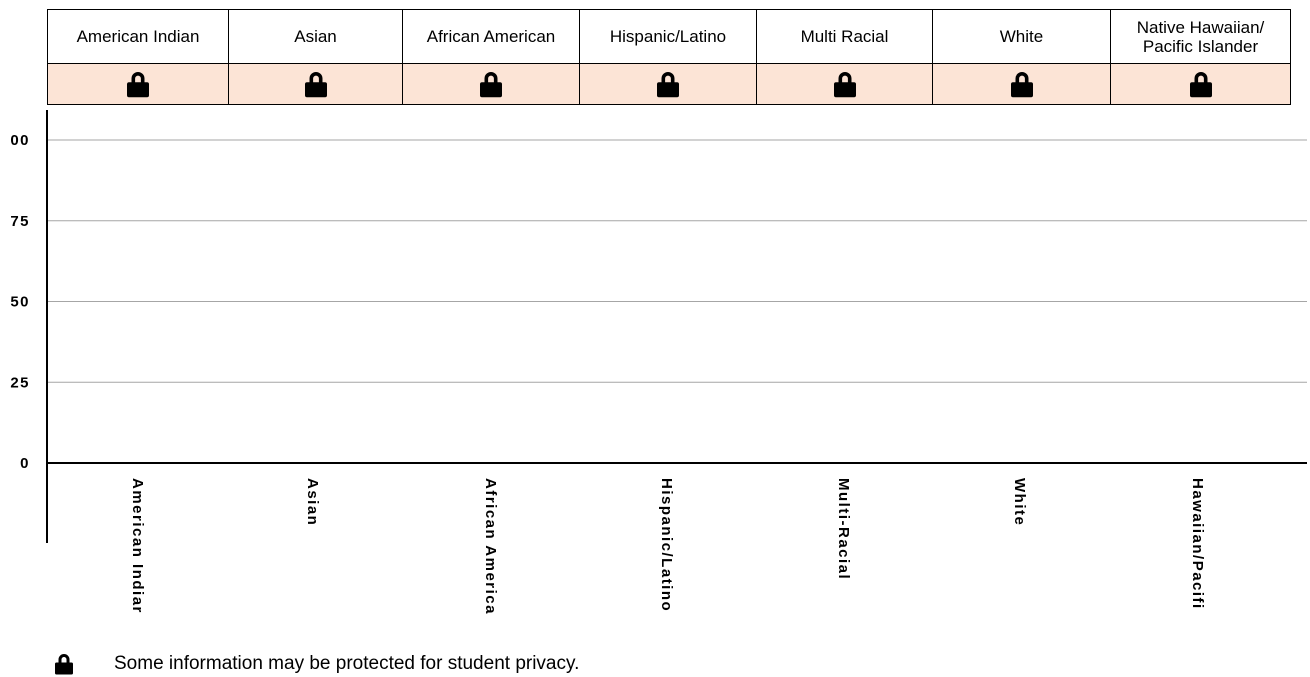 The height and width of the screenshot is (677, 1310). I want to click on group-header-cell: Hispanic/Latino, so click(668, 36).